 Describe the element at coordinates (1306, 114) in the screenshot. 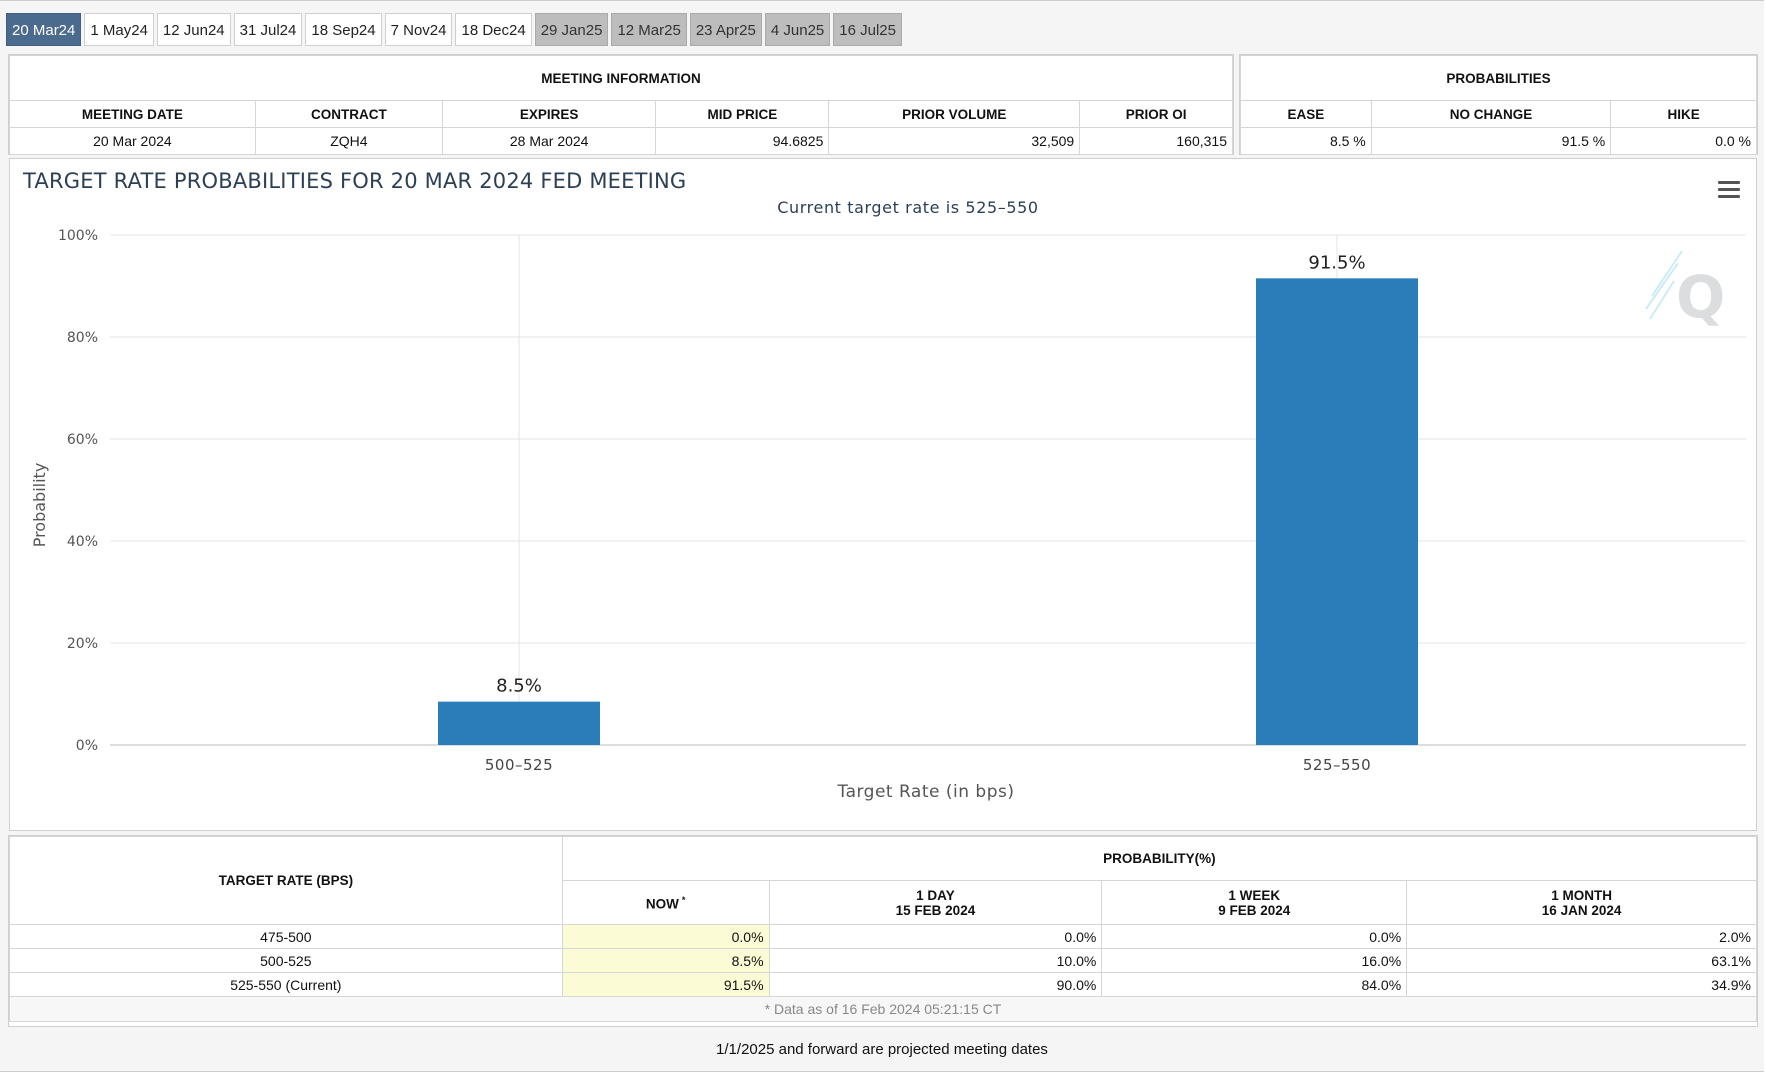

I see `column-header: EASE` at that location.